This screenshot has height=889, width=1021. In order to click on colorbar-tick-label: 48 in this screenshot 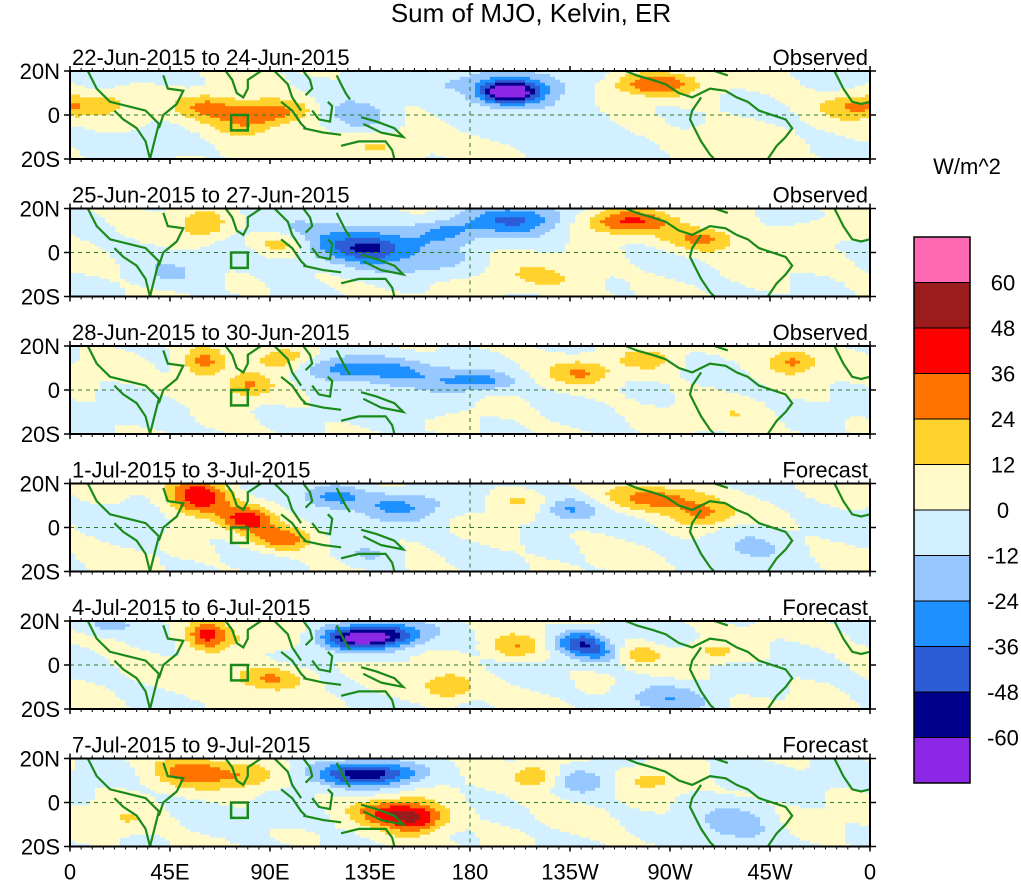, I will do `click(1003, 328)`.